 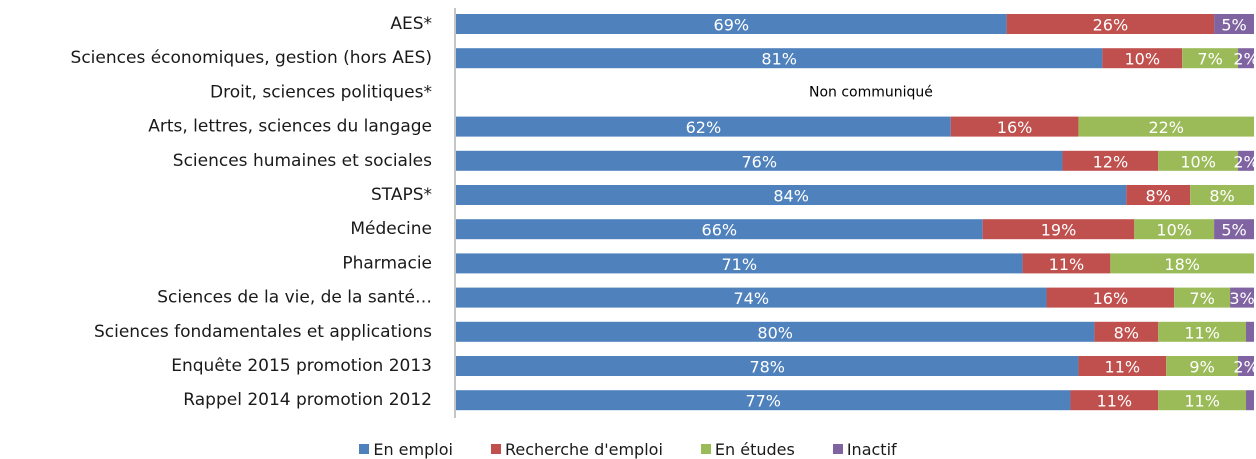 I want to click on category-label: Droit, sciences politiques*, so click(x=321, y=92).